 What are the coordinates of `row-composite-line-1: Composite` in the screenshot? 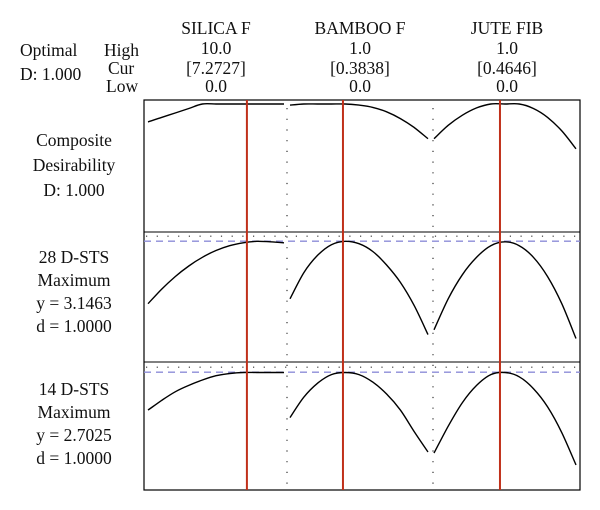 It's located at (74, 140).